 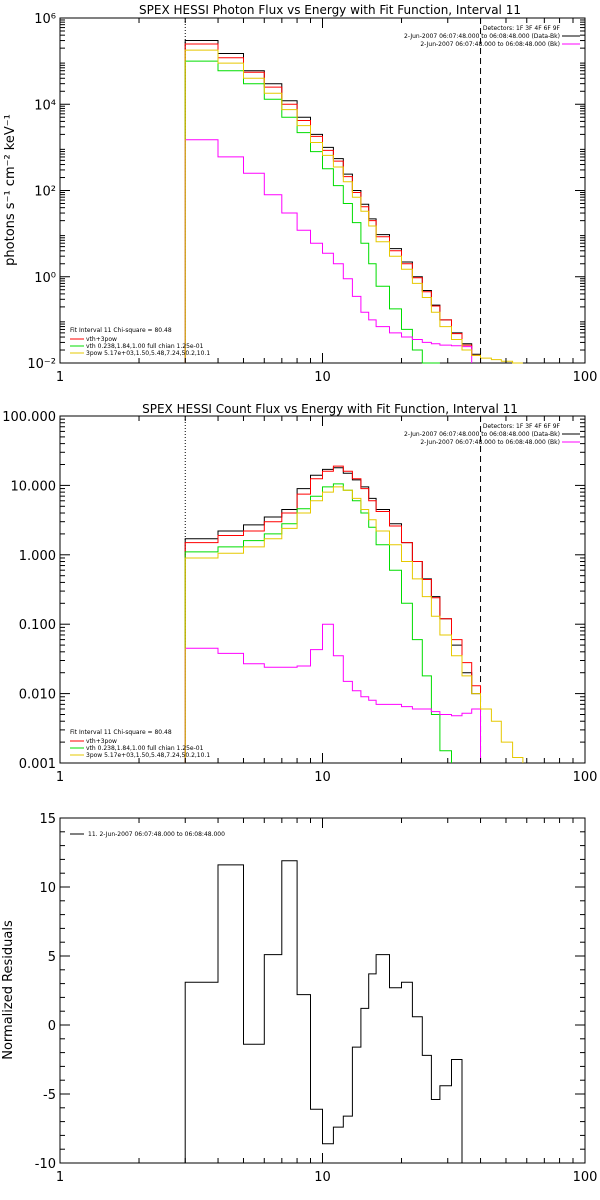 I want to click on y-tick-label: 10⁶, so click(x=45, y=19).